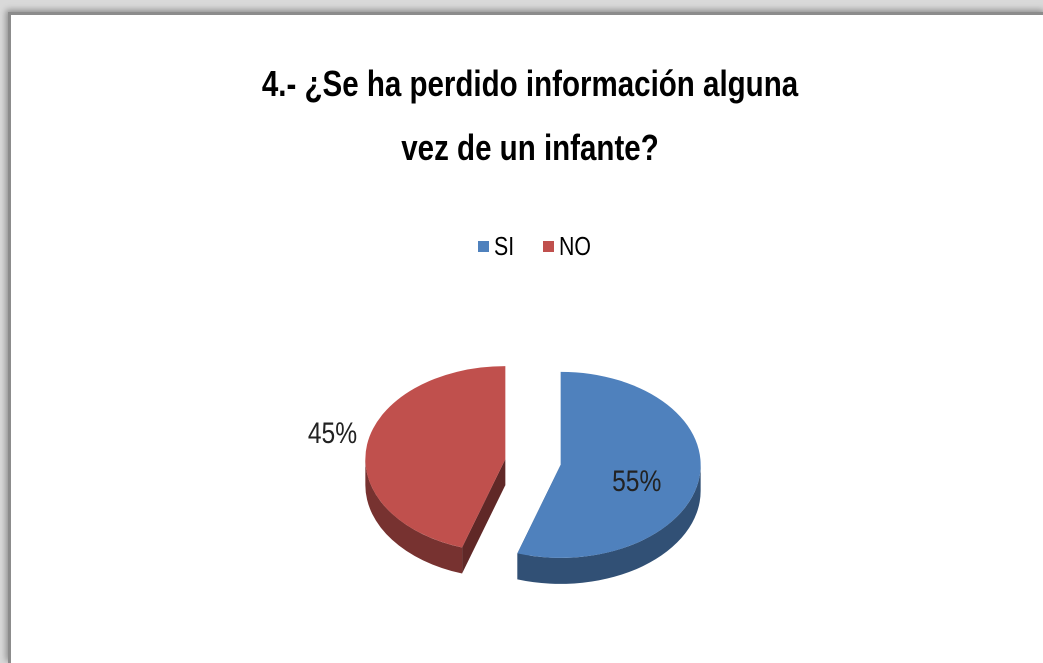  Describe the element at coordinates (575, 247) in the screenshot. I see `legend-label: NO` at that location.